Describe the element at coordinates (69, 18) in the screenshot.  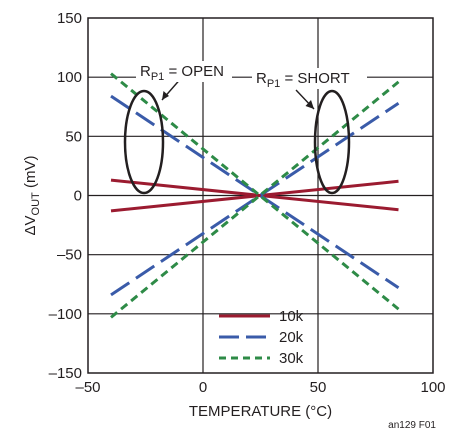
I see `y-tick-label: 150` at that location.